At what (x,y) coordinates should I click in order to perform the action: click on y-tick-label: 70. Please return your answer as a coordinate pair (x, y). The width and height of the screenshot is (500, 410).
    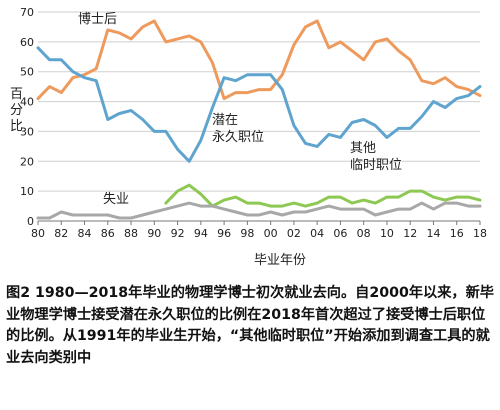
    Looking at the image, I should click on (27, 12).